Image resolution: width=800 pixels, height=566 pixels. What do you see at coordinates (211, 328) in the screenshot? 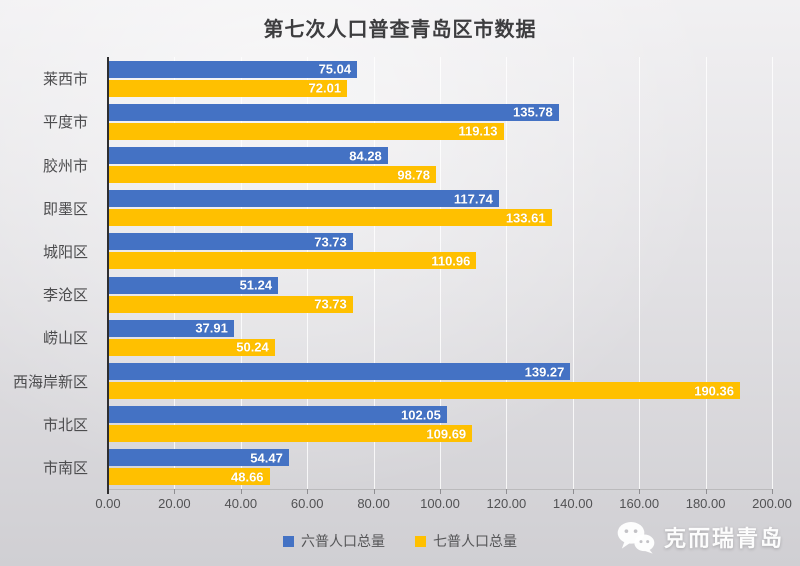
I see `bar-value-label: 37.91` at bounding box center [211, 328].